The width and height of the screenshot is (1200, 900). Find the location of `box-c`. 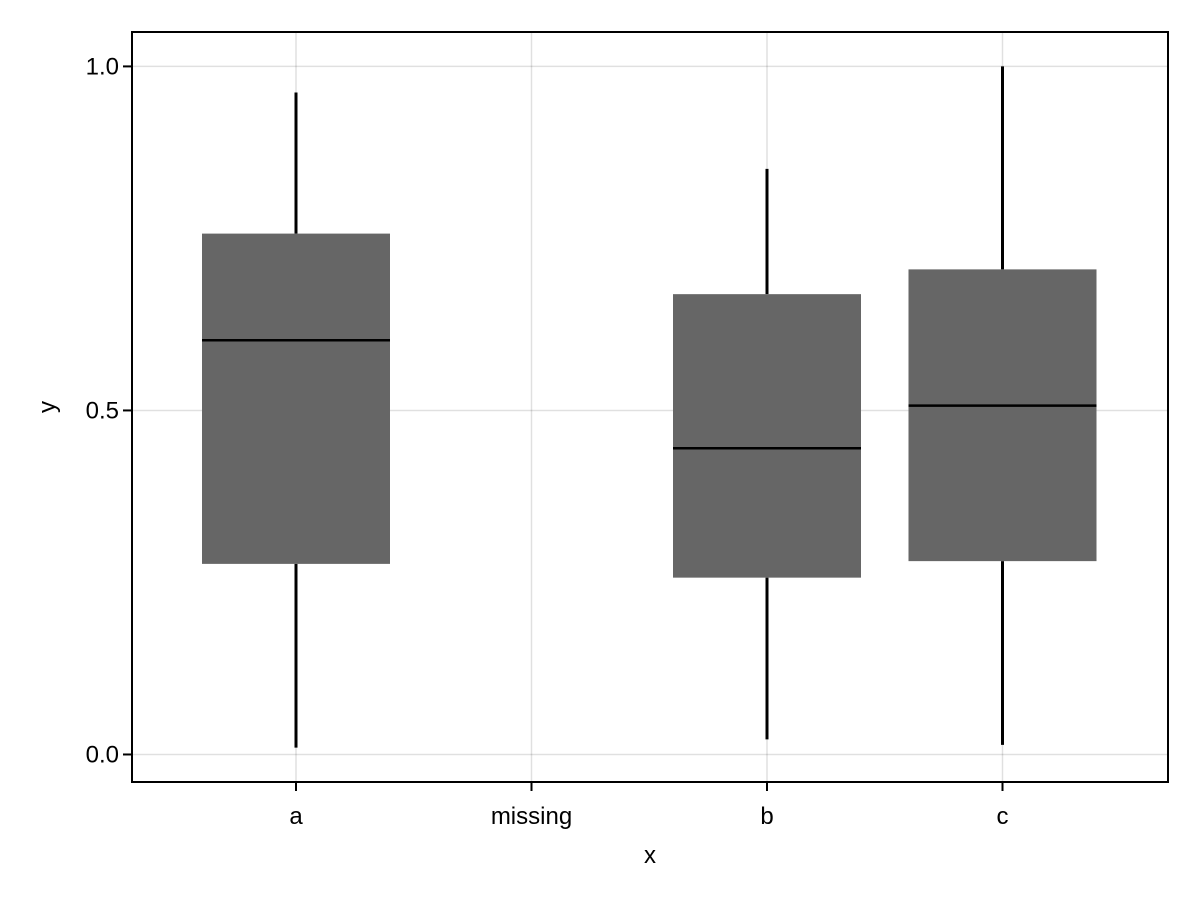

box-c is located at coordinates (1002, 405).